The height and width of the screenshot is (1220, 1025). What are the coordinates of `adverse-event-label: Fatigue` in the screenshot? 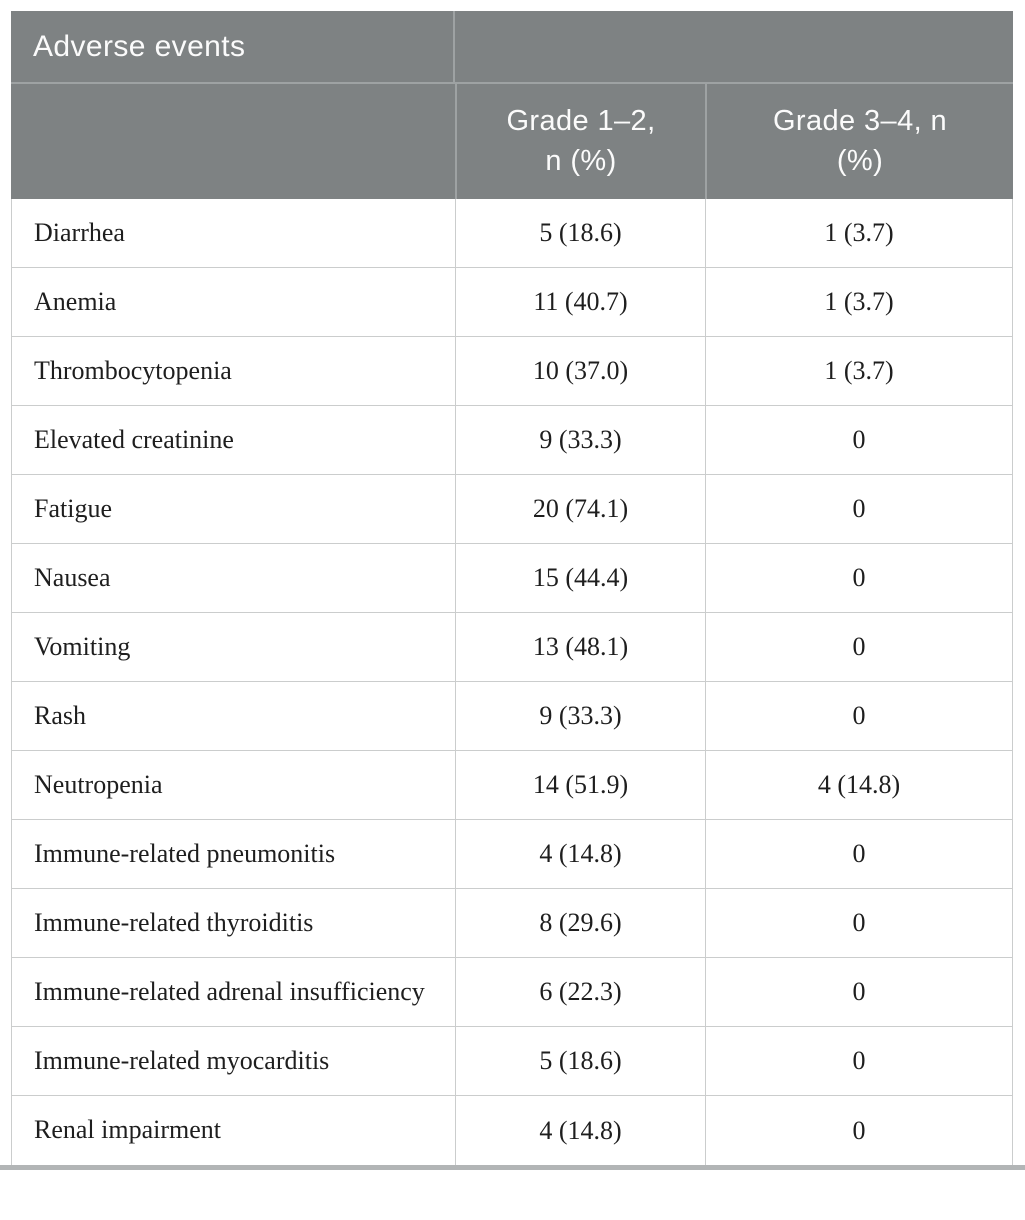 It's located at (73, 508).